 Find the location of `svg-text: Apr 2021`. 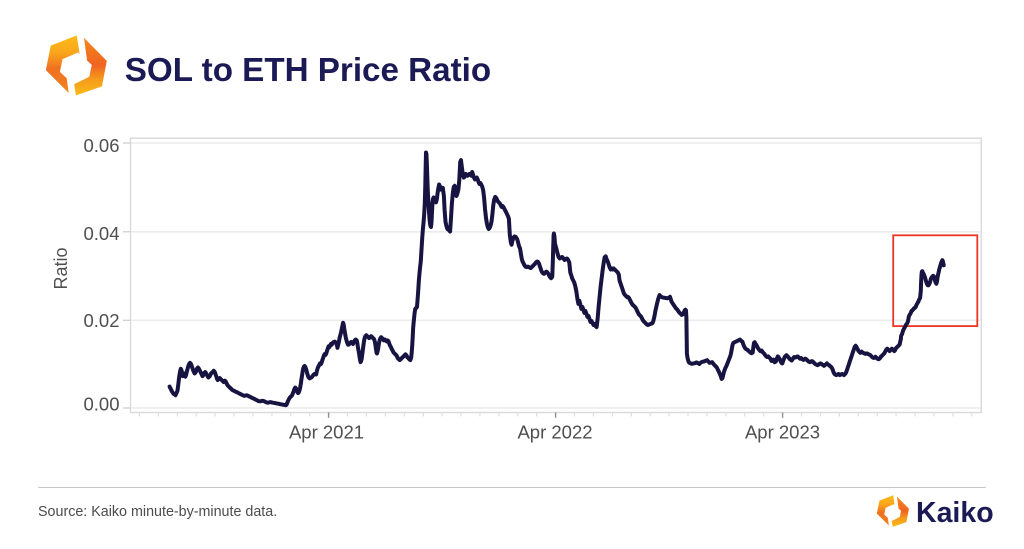

svg-text: Apr 2021 is located at coordinates (326, 432).